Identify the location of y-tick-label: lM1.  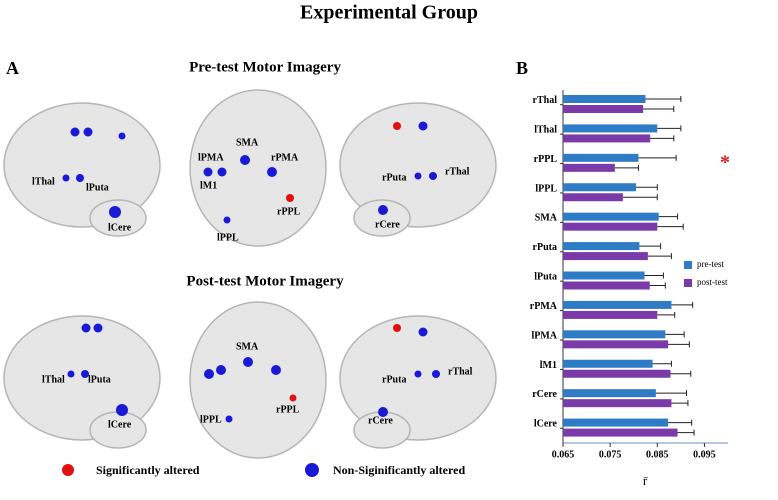
(548, 365).